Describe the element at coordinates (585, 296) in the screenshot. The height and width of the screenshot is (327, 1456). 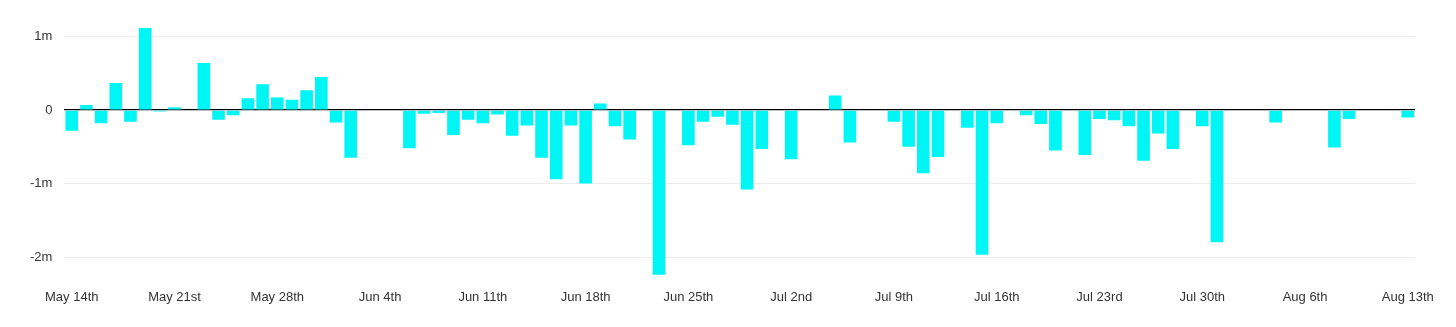
I see `x-tick-label: Jun 18th` at that location.